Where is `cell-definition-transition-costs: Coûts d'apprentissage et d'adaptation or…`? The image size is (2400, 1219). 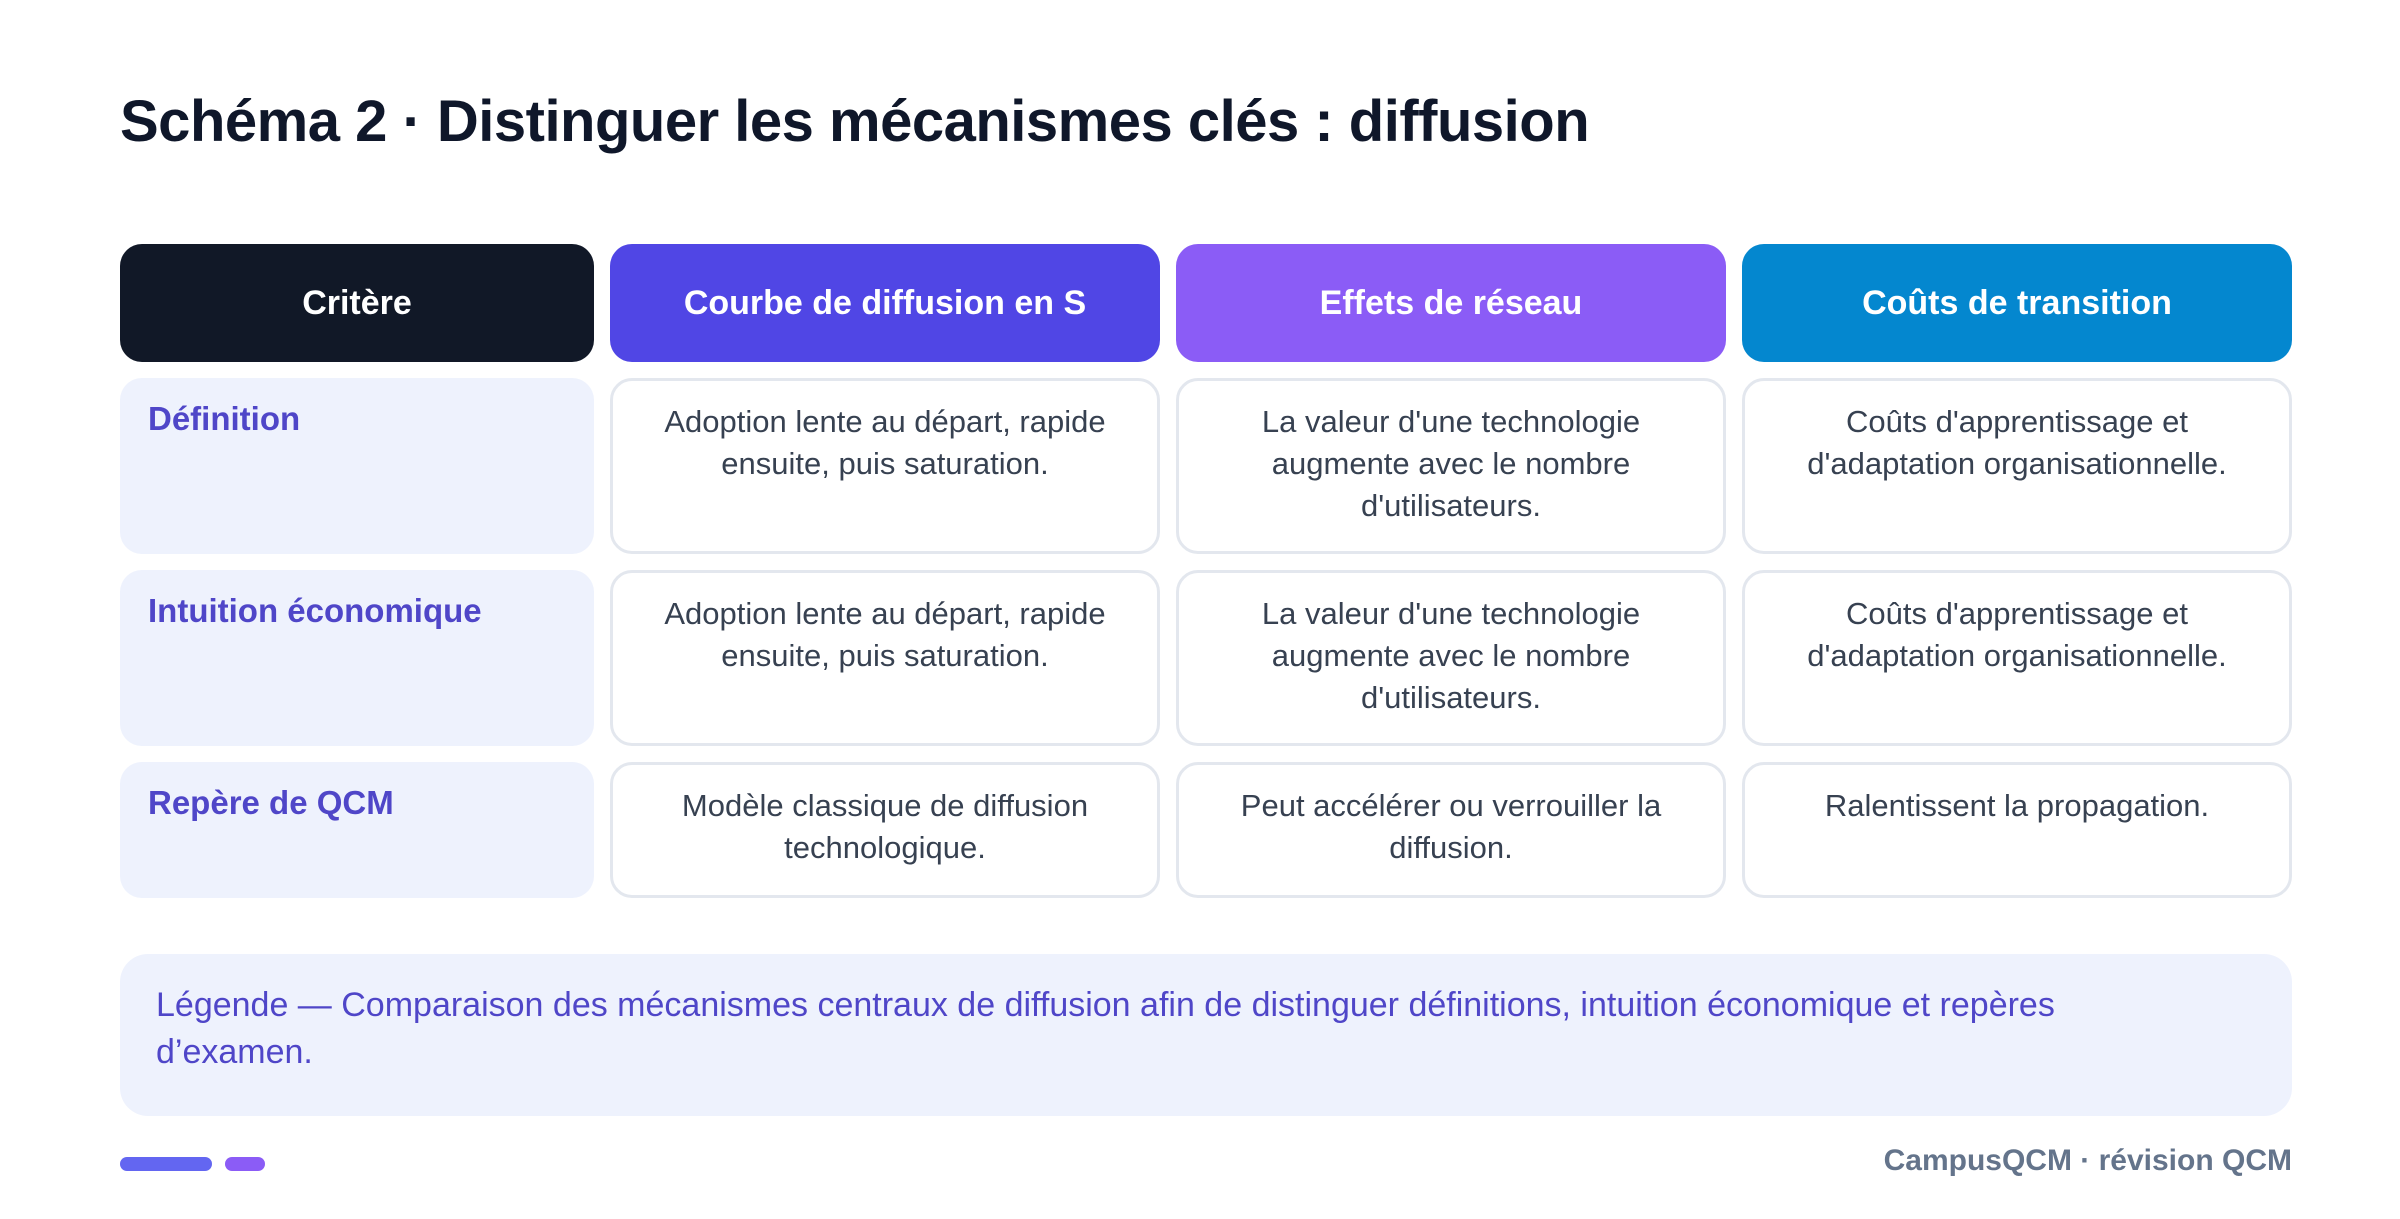
cell-definition-transition-costs: Coûts d'apprentissage et d'adaptation or… is located at coordinates (2017, 466).